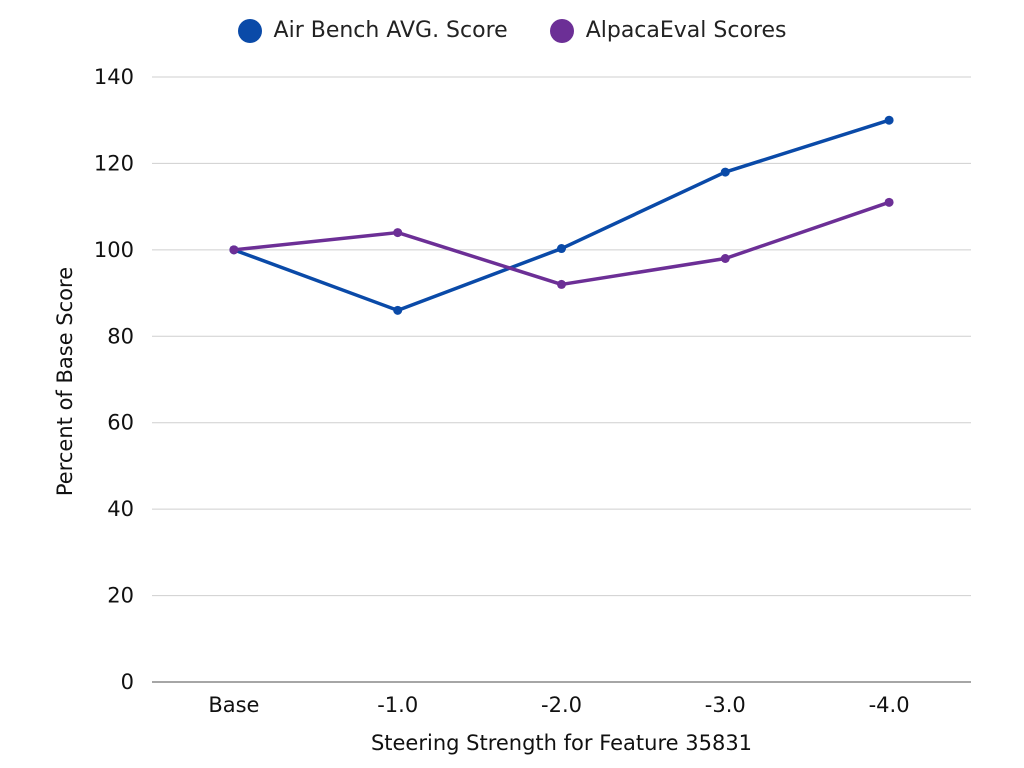 Image resolution: width=1024 pixels, height=768 pixels. What do you see at coordinates (561, 30) in the screenshot?
I see `legend-swatch-alpacaeval` at bounding box center [561, 30].